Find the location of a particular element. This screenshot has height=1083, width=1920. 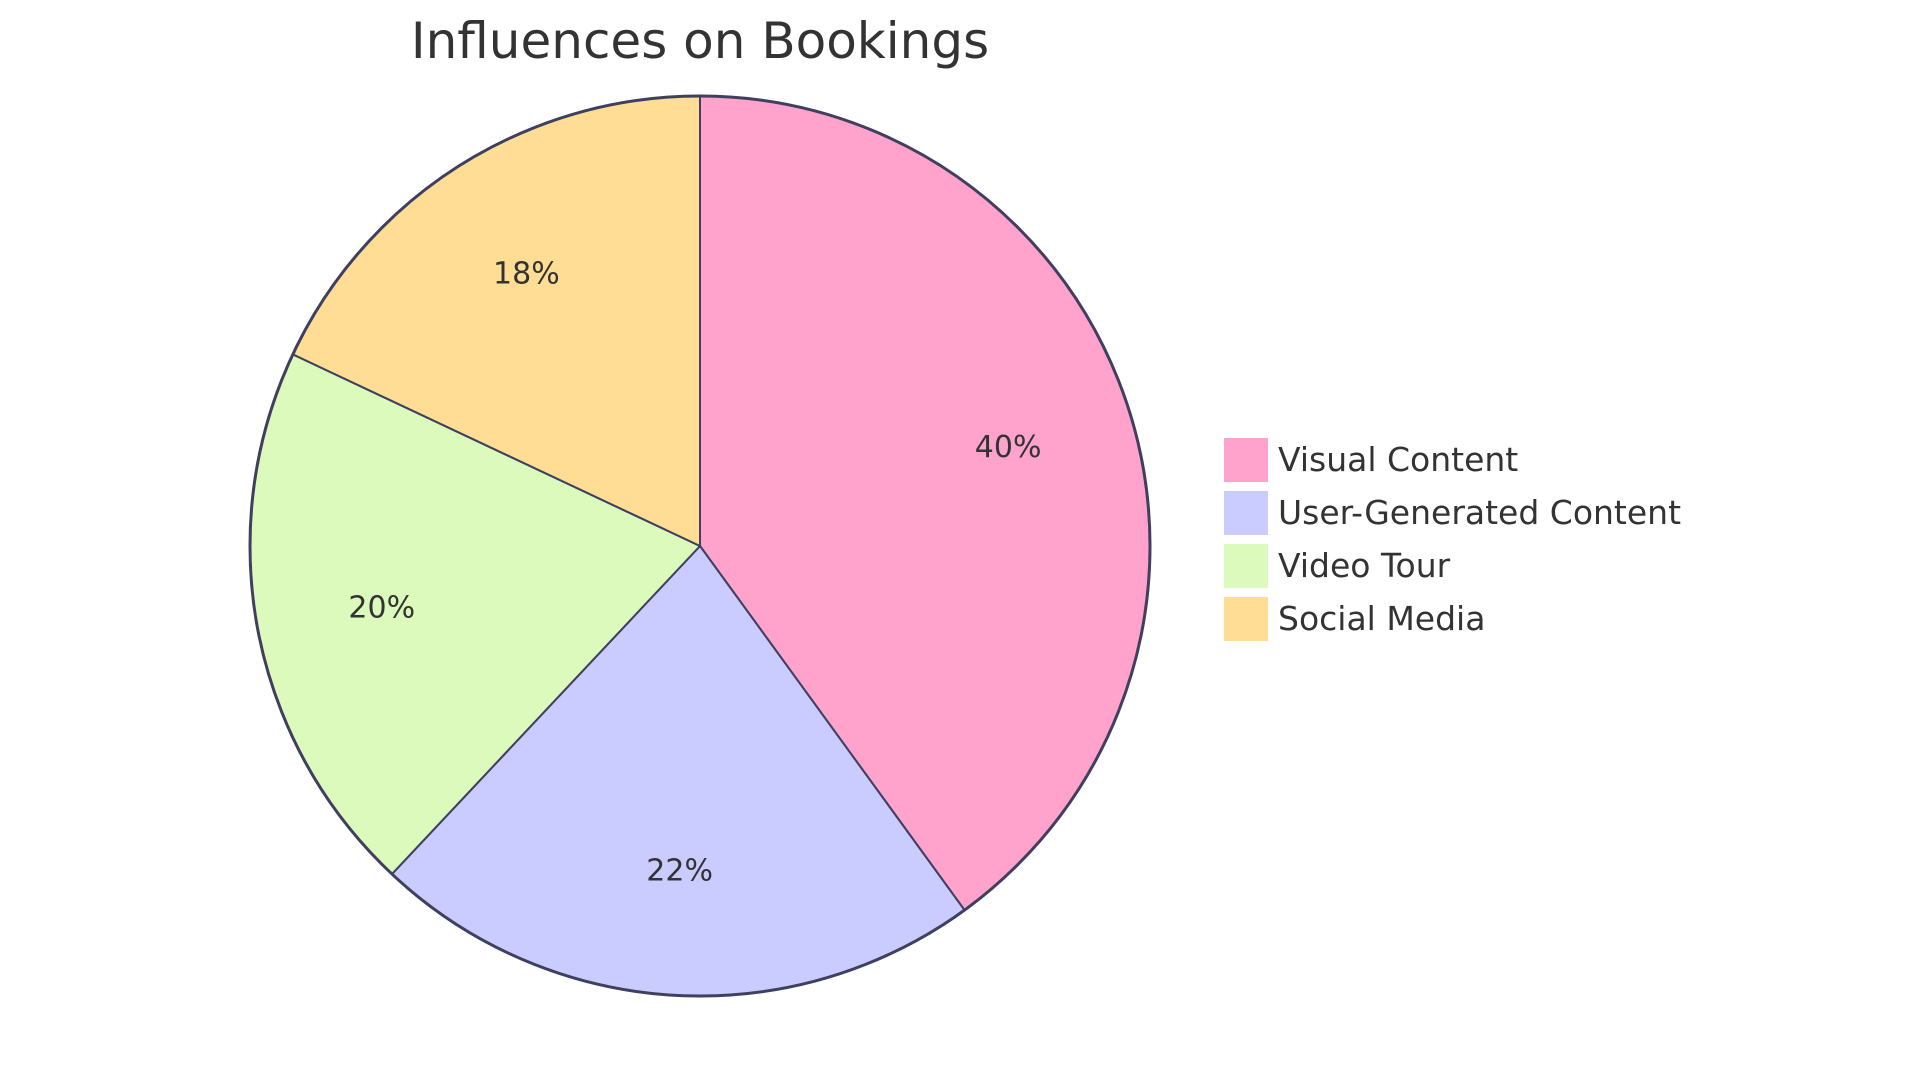

legend-swatch-visual-content is located at coordinates (1246, 460).